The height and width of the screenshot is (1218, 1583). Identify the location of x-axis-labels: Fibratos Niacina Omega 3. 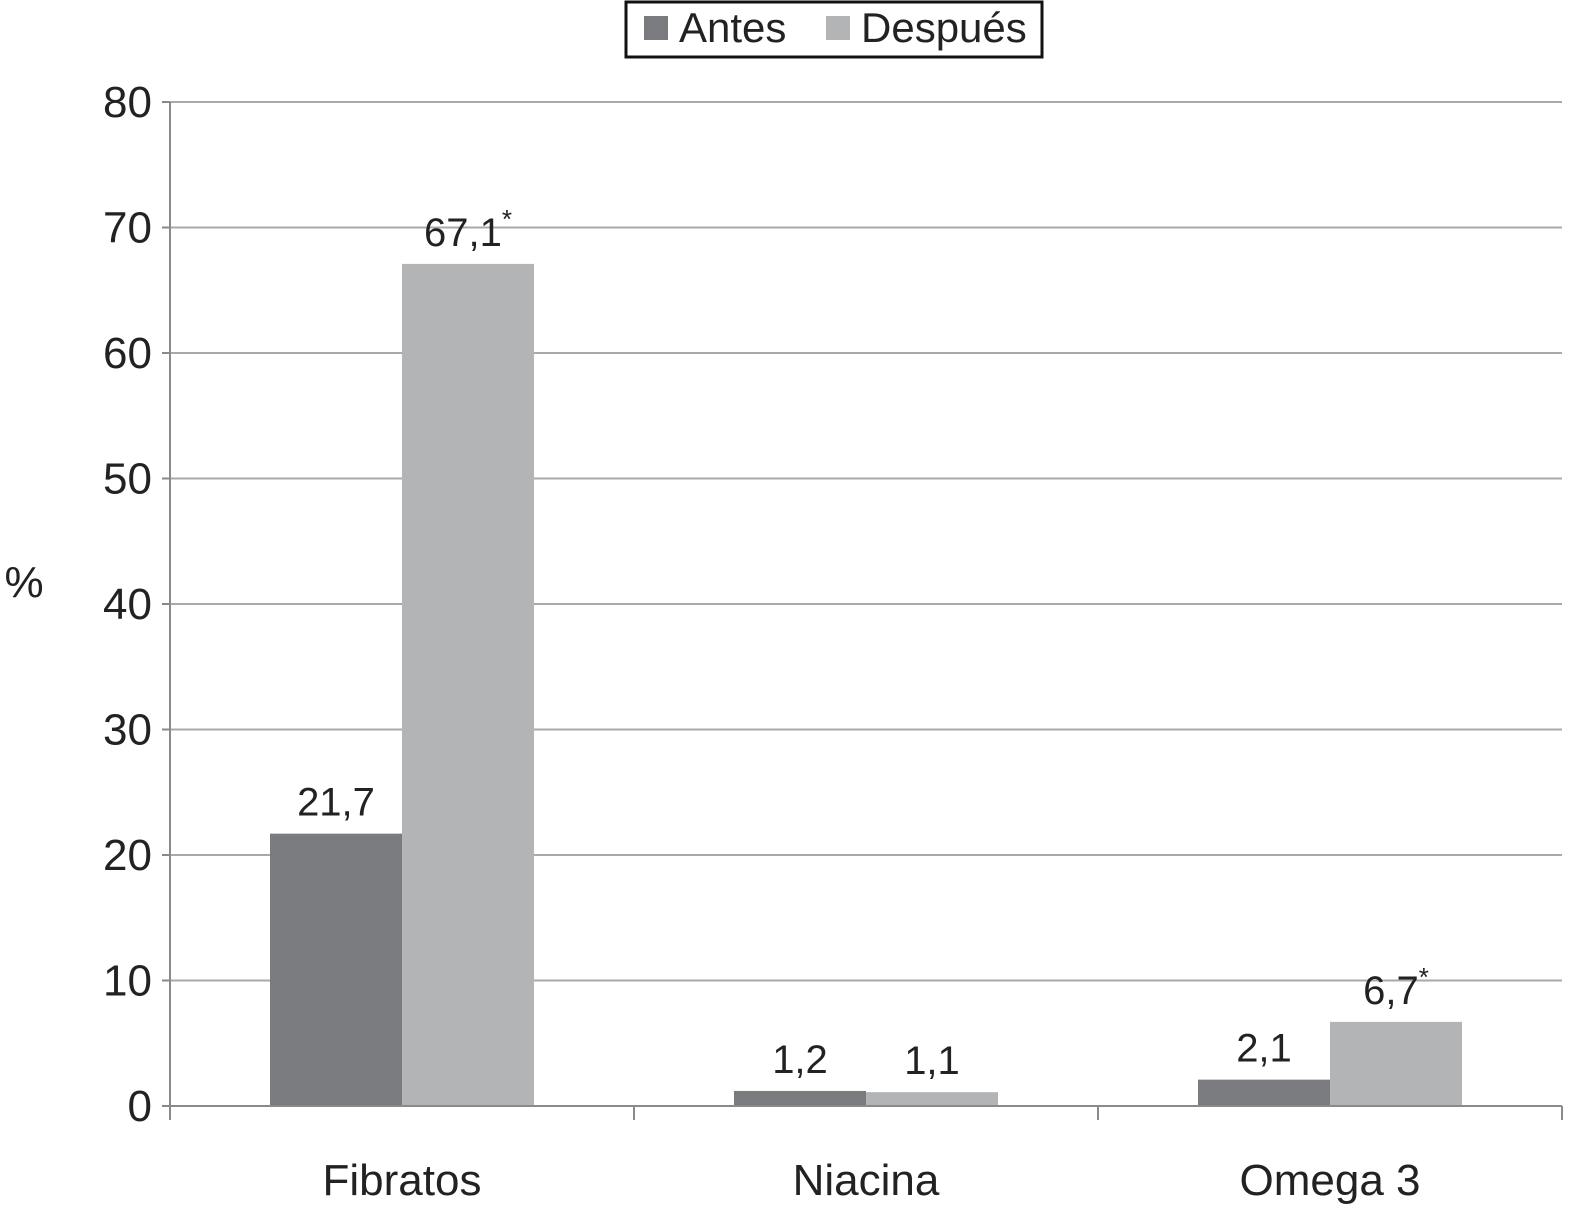
(872, 1180).